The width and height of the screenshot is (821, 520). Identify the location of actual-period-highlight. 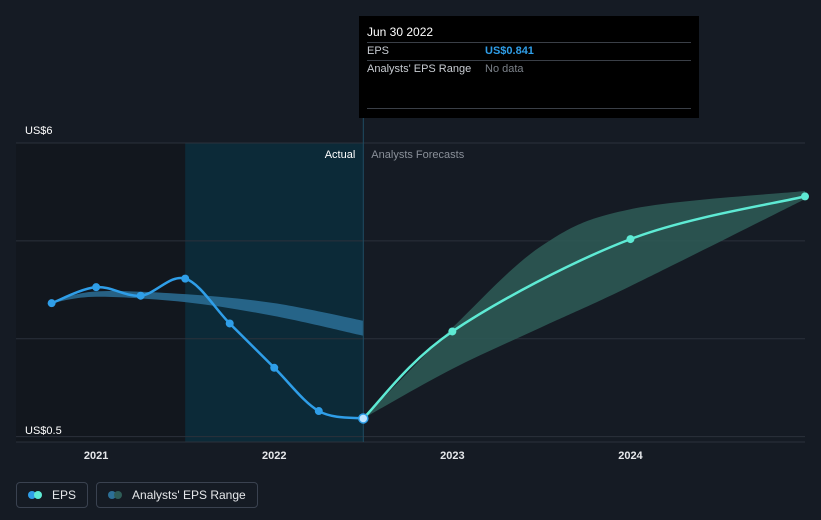
(274, 292).